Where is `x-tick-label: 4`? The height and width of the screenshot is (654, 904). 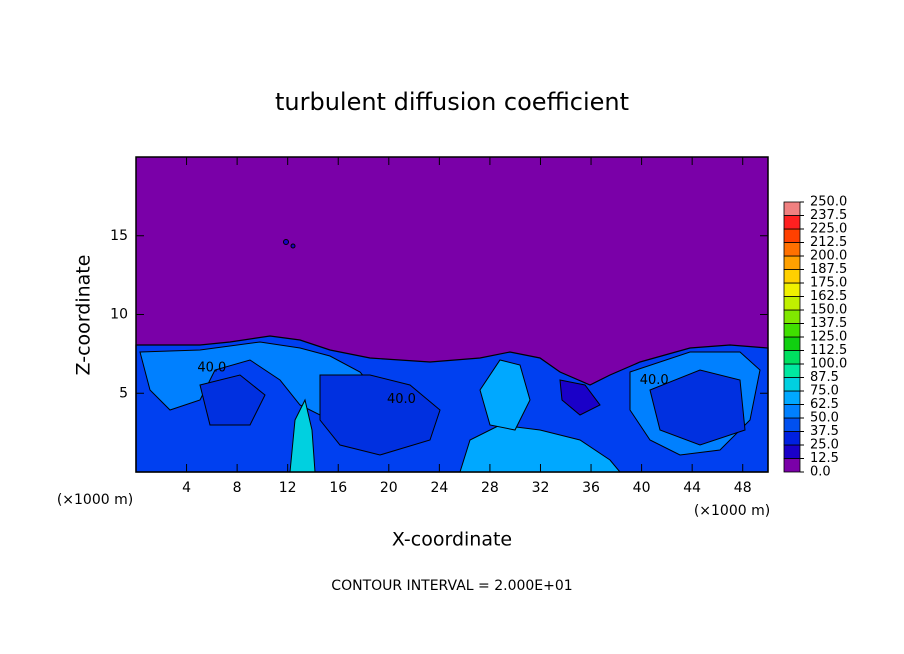 x-tick-label: 4 is located at coordinates (186, 488).